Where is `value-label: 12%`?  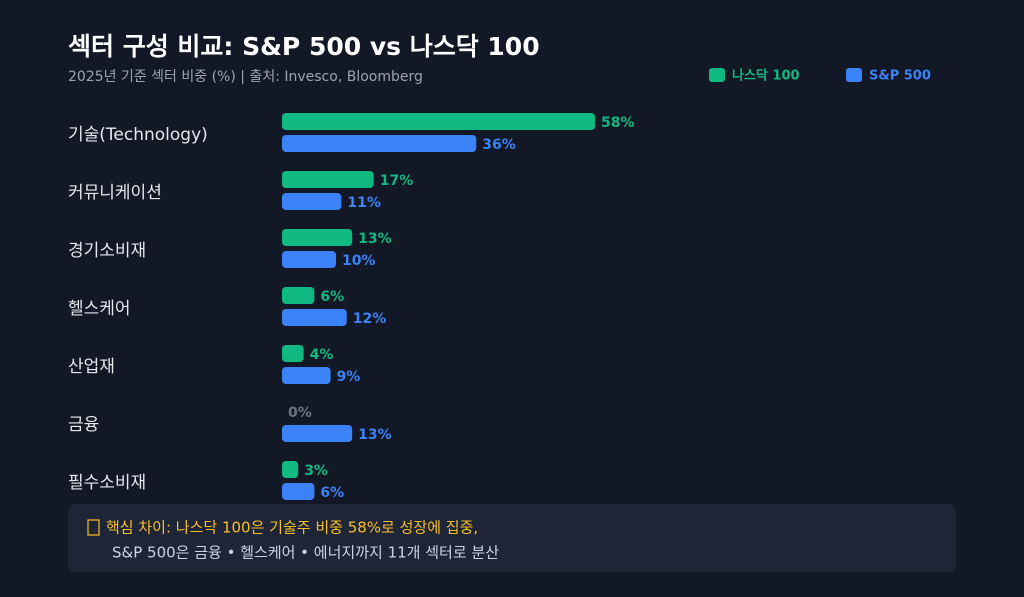 value-label: 12% is located at coordinates (370, 319).